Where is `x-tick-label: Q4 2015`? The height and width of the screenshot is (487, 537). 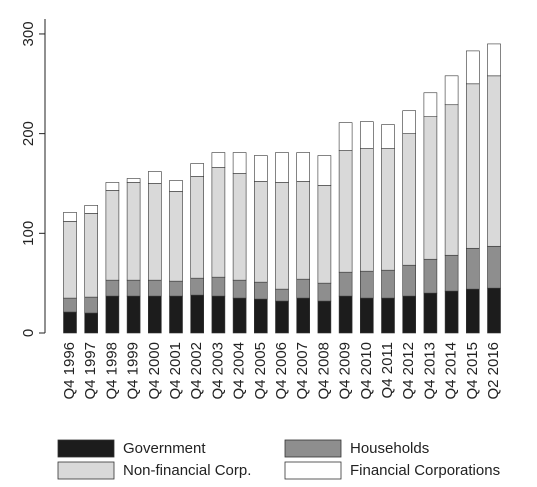
x-tick-label: Q4 2015 is located at coordinates (472, 371).